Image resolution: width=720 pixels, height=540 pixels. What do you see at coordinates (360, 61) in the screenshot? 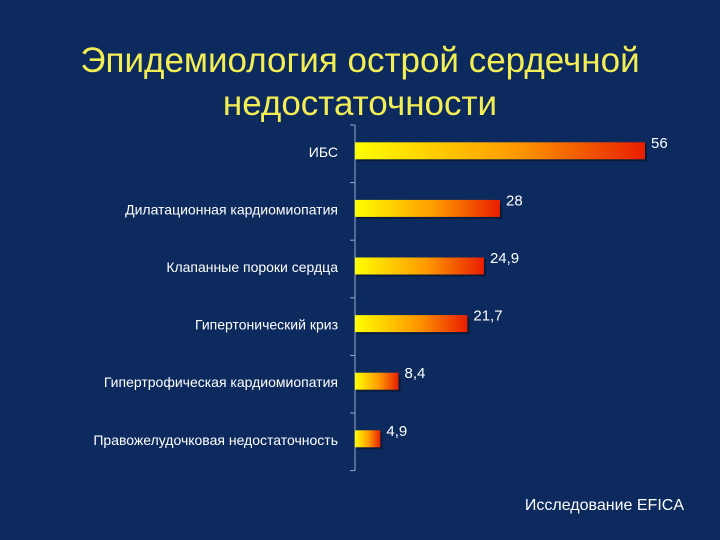
I see `title-line-1: Эпидемиология острой сердечной` at bounding box center [360, 61].